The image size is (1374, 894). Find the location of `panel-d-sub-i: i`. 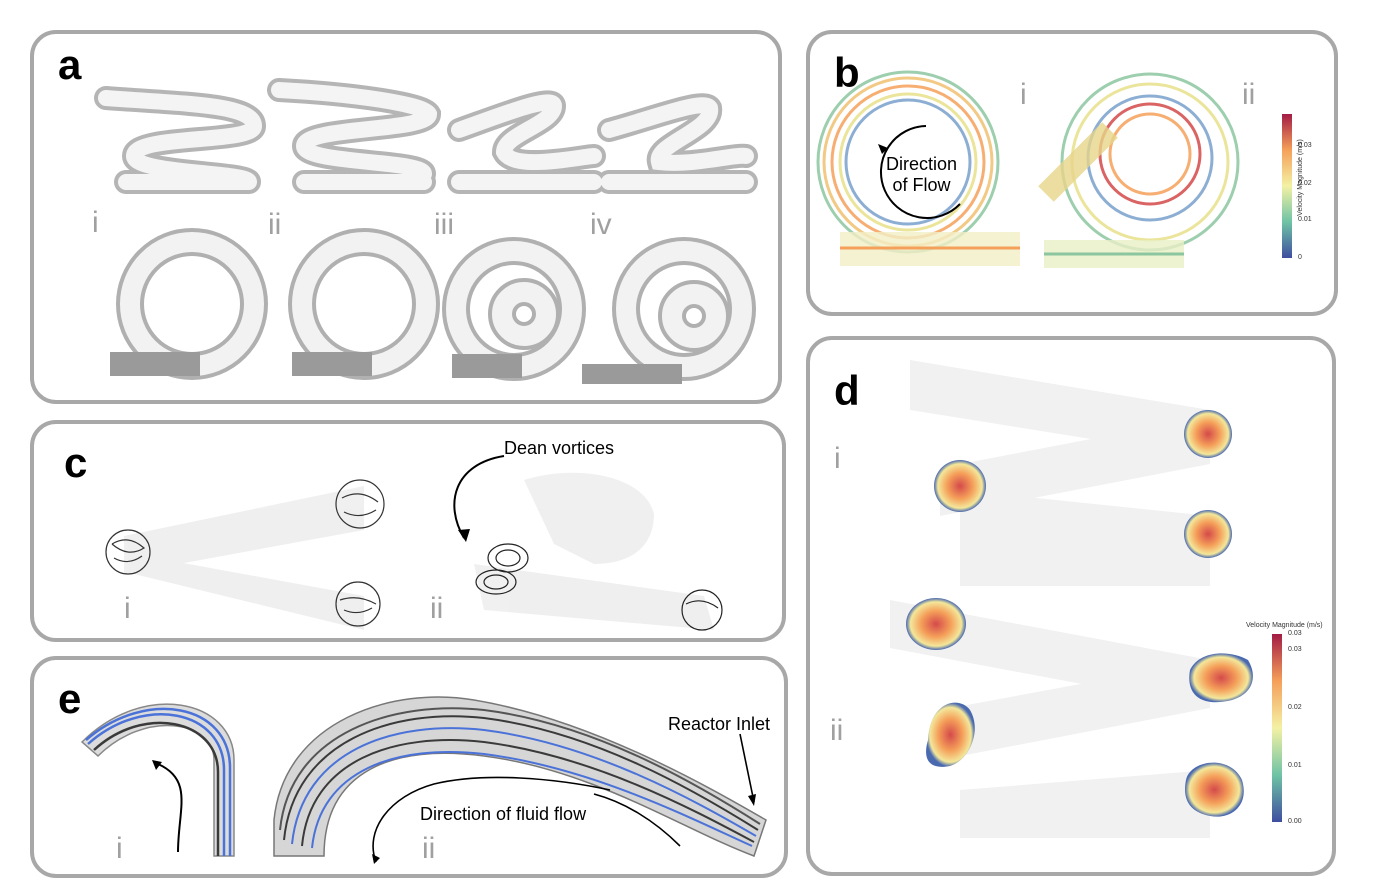

panel-d-sub-i: i is located at coordinates (837, 458).